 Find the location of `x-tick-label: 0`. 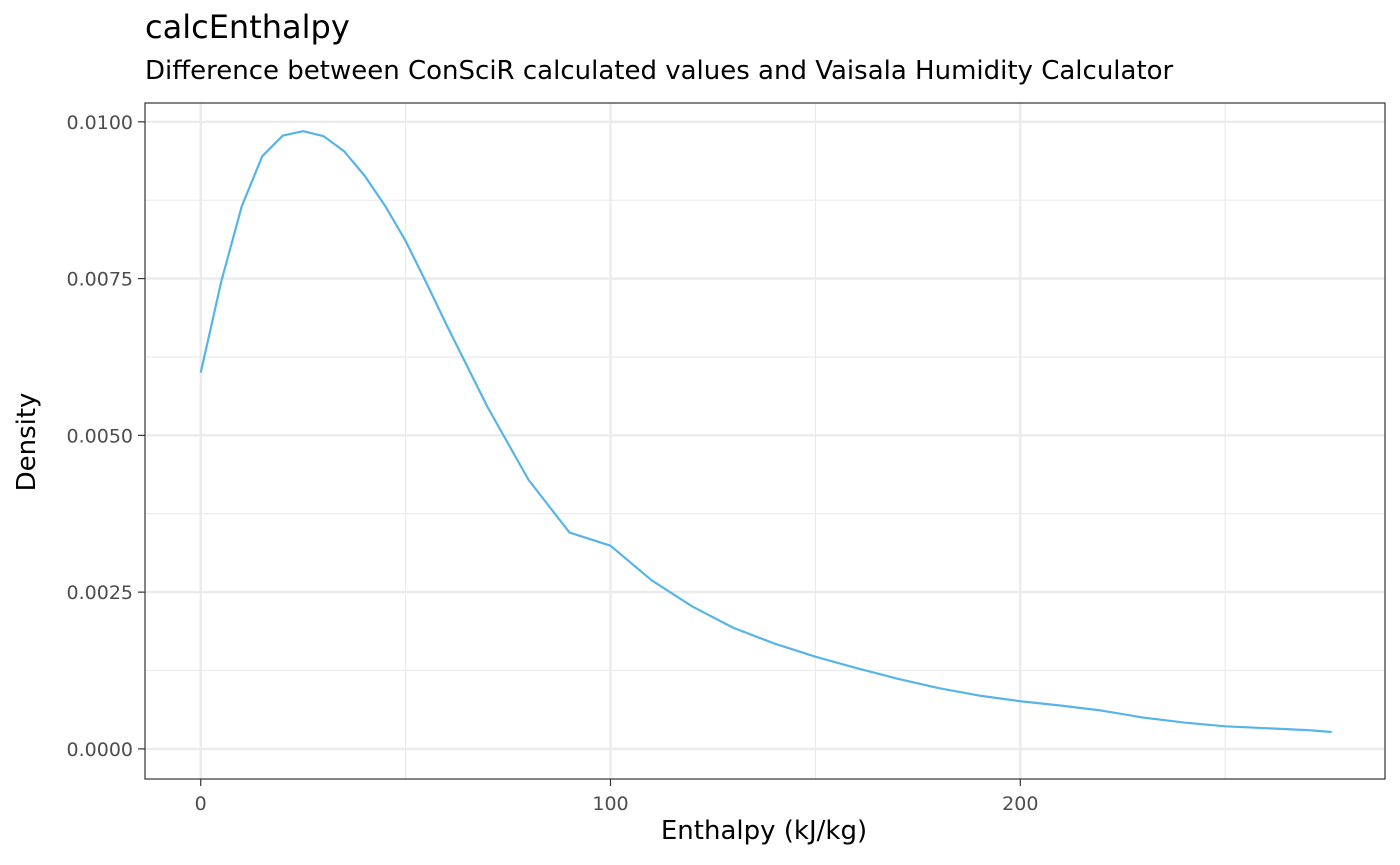

x-tick-label: 0 is located at coordinates (201, 804).